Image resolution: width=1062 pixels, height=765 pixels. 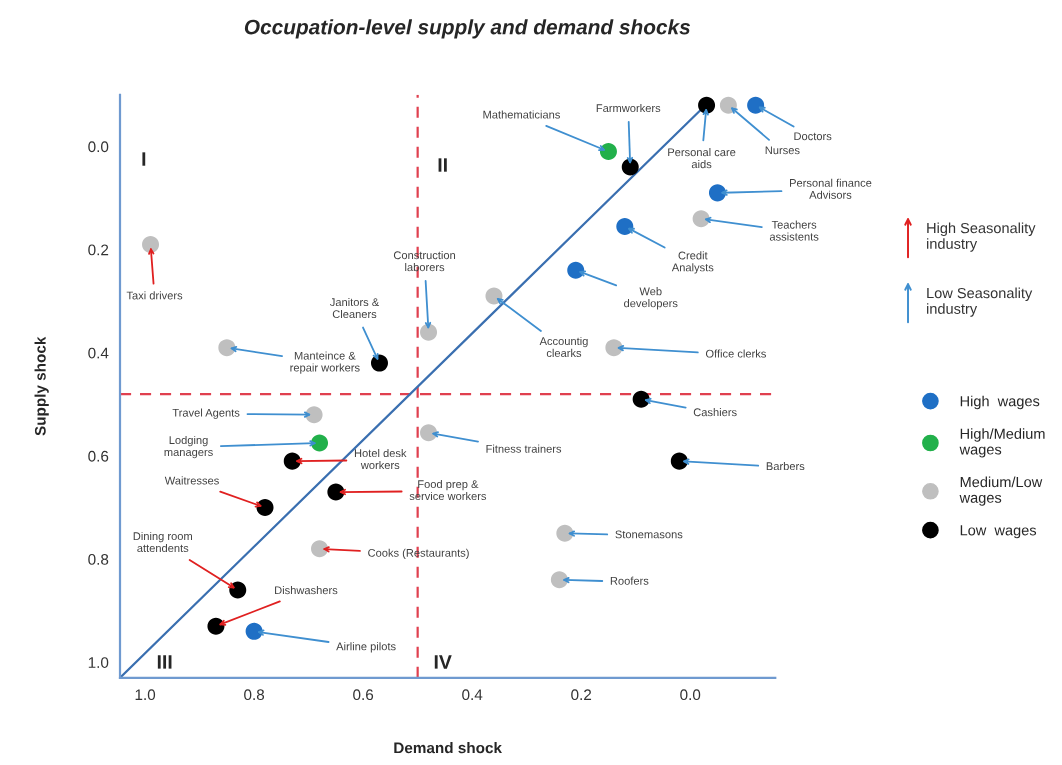 I want to click on annotation: Nurses, so click(x=782, y=150).